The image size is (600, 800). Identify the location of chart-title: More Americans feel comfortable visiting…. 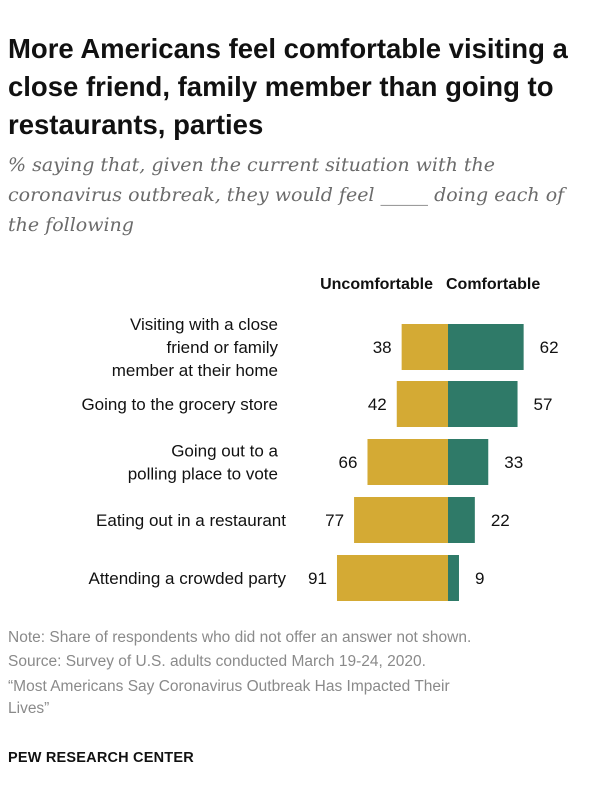
(288, 86).